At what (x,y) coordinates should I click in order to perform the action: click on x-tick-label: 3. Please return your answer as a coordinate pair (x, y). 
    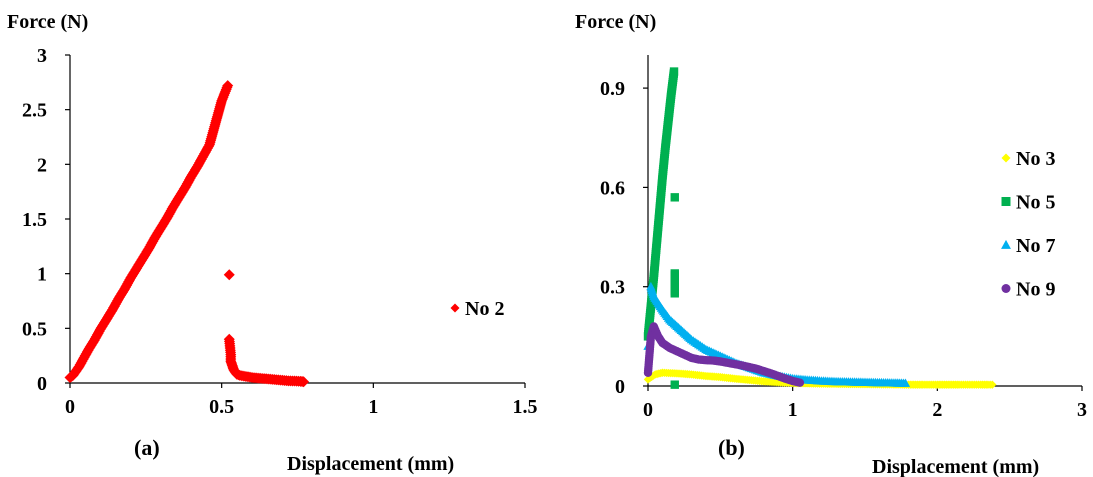
    Looking at the image, I should click on (1082, 410).